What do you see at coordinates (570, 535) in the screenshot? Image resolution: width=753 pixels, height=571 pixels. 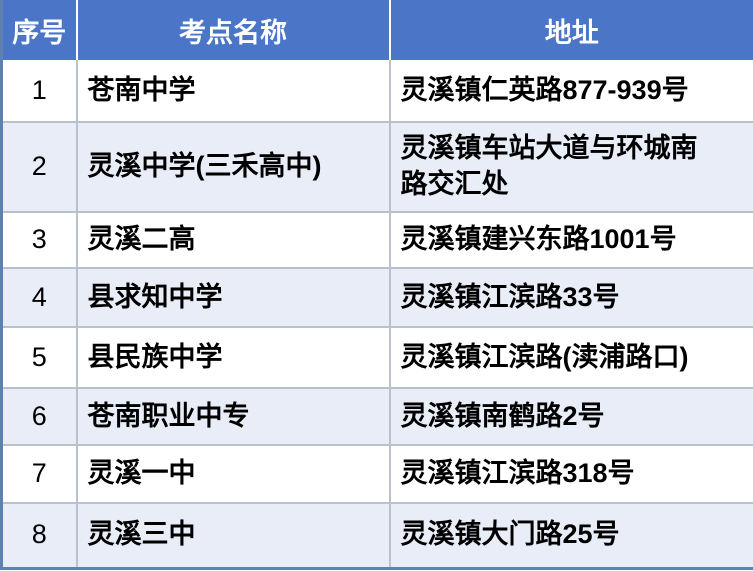 I see `address-cell: 灵溪镇大门路25号` at bounding box center [570, 535].